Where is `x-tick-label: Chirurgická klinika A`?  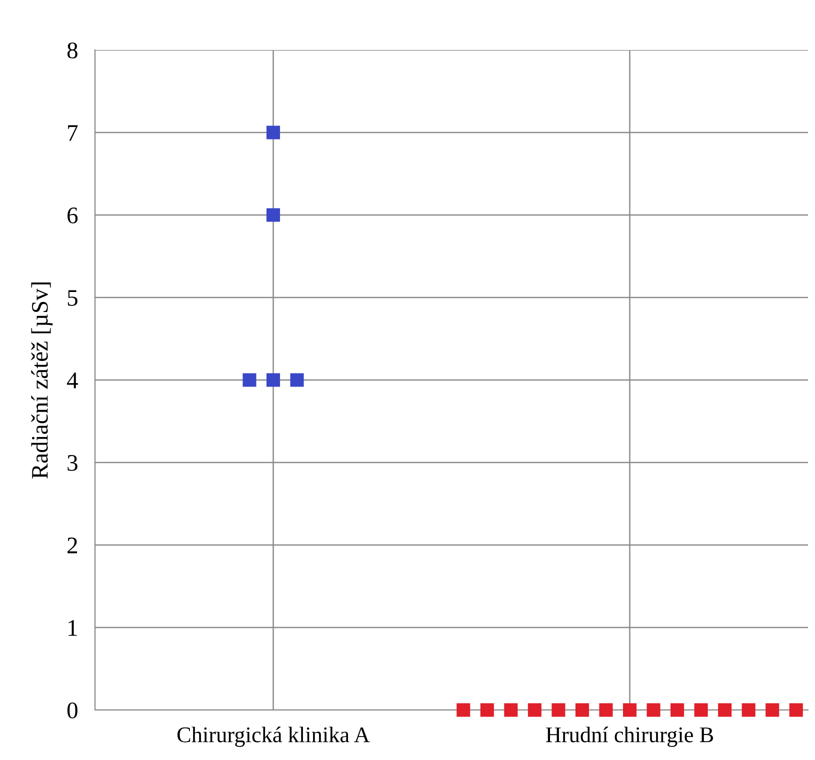
x-tick-label: Chirurgická klinika A is located at coordinates (273, 736).